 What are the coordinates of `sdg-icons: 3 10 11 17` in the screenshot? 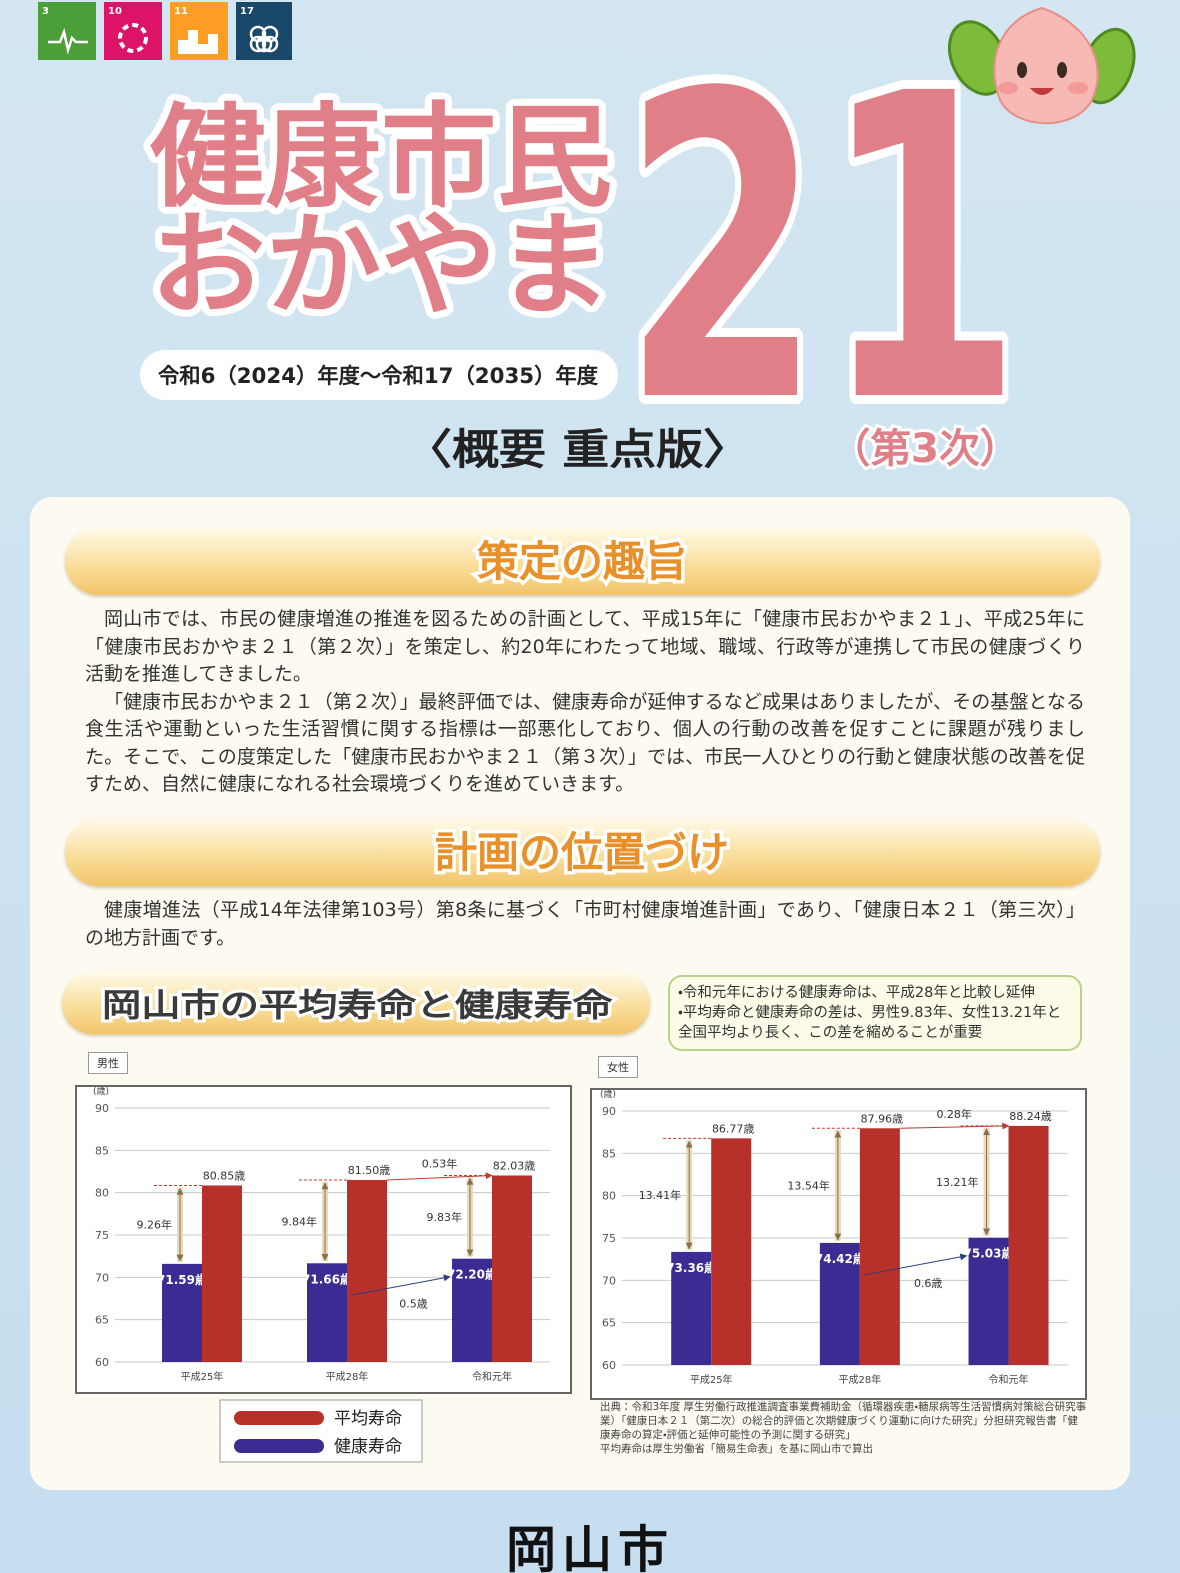 It's located at (165, 31).